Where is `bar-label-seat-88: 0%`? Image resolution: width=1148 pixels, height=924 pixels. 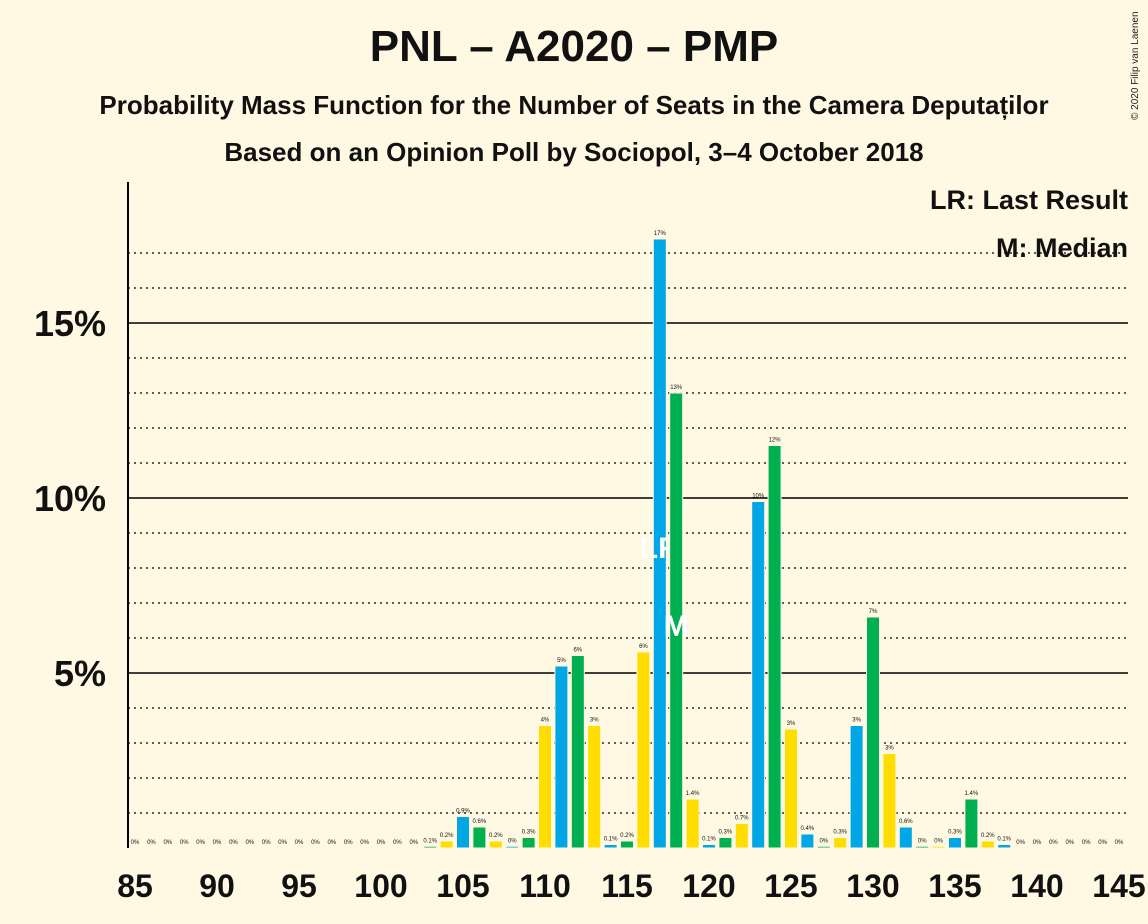
bar-label-seat-88: 0% is located at coordinates (184, 843).